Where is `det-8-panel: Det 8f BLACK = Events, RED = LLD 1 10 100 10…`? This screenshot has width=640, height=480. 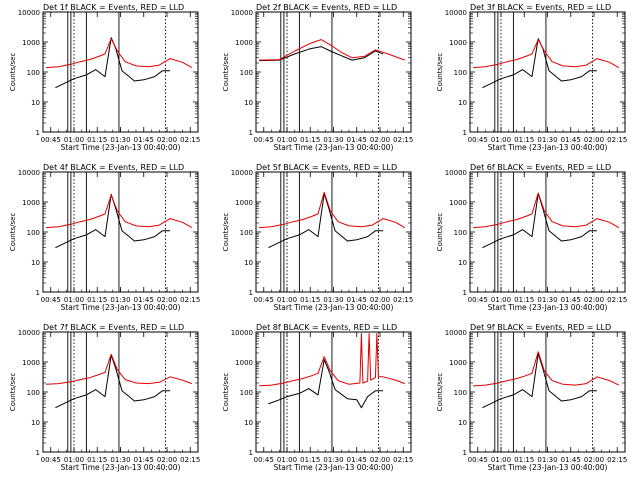
det-8-panel: Det 8f BLACK = Events, RED = LLD 1 10 100 10… is located at coordinates (317, 397).